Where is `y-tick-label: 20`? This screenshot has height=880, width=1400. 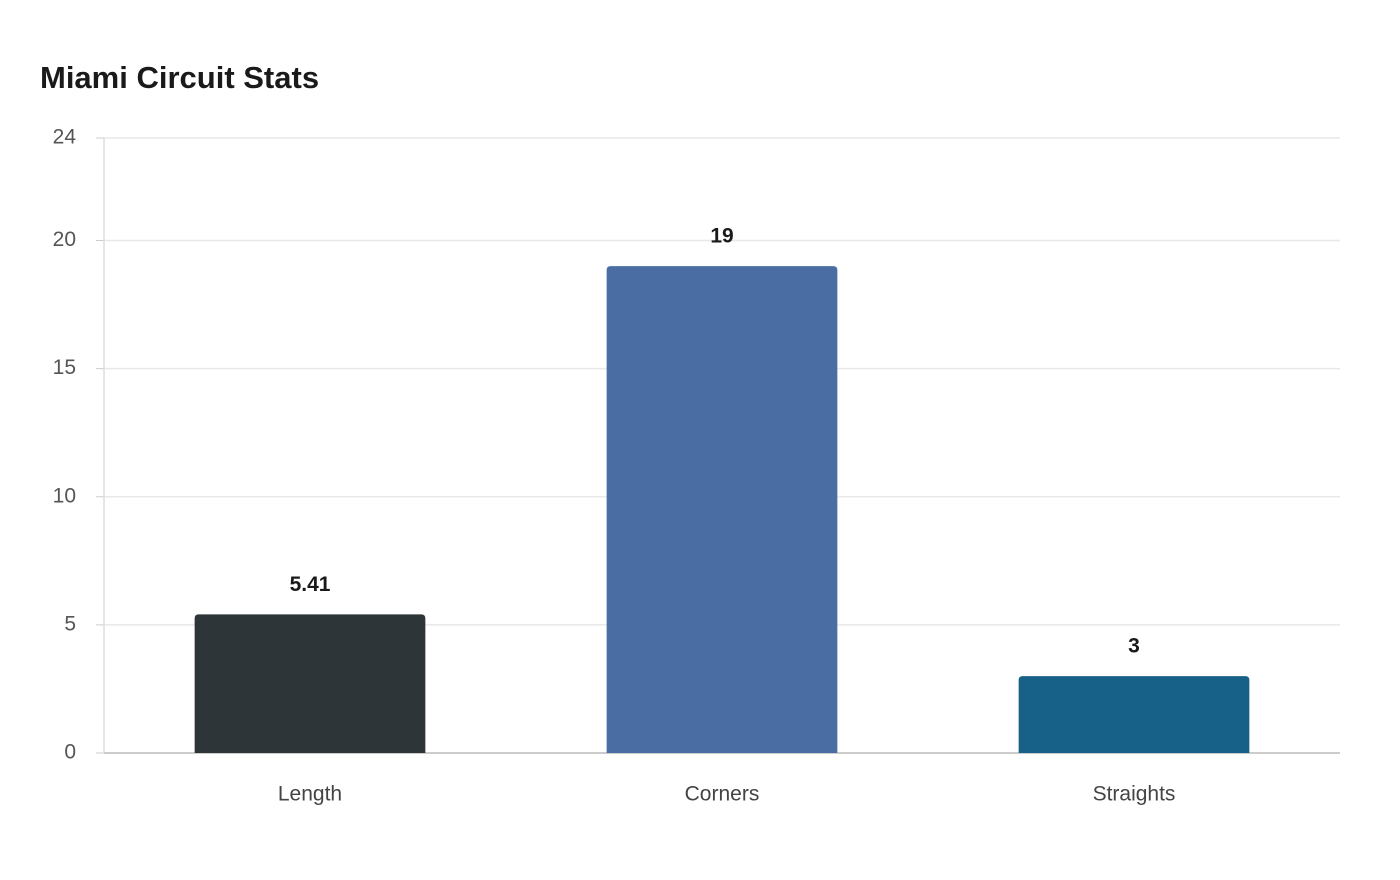
y-tick-label: 20 is located at coordinates (64, 239).